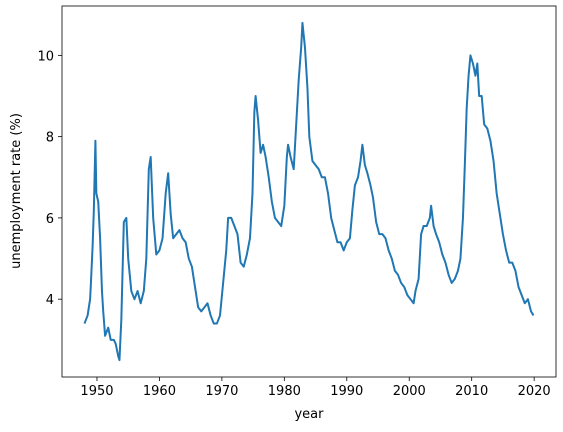  I want to click on x-tick-label: 1960, so click(159, 391).